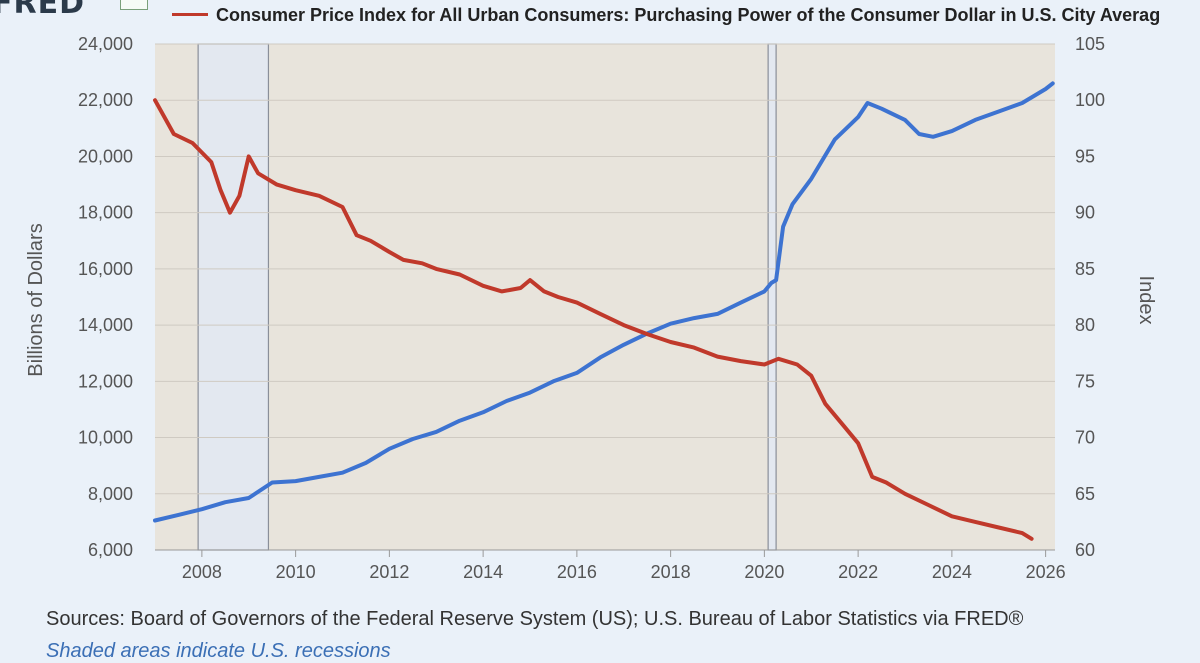  Describe the element at coordinates (1085, 269) in the screenshot. I see `y2-tick-label: 85` at that location.